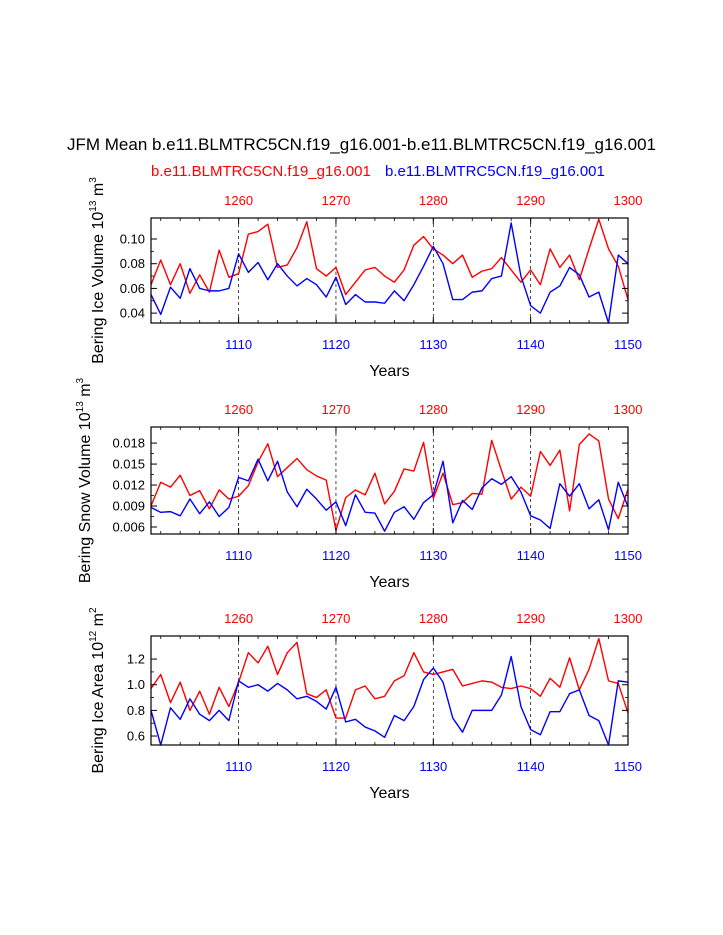  What do you see at coordinates (128, 485) in the screenshot?
I see `y-tick-label: 0.012` at bounding box center [128, 485].